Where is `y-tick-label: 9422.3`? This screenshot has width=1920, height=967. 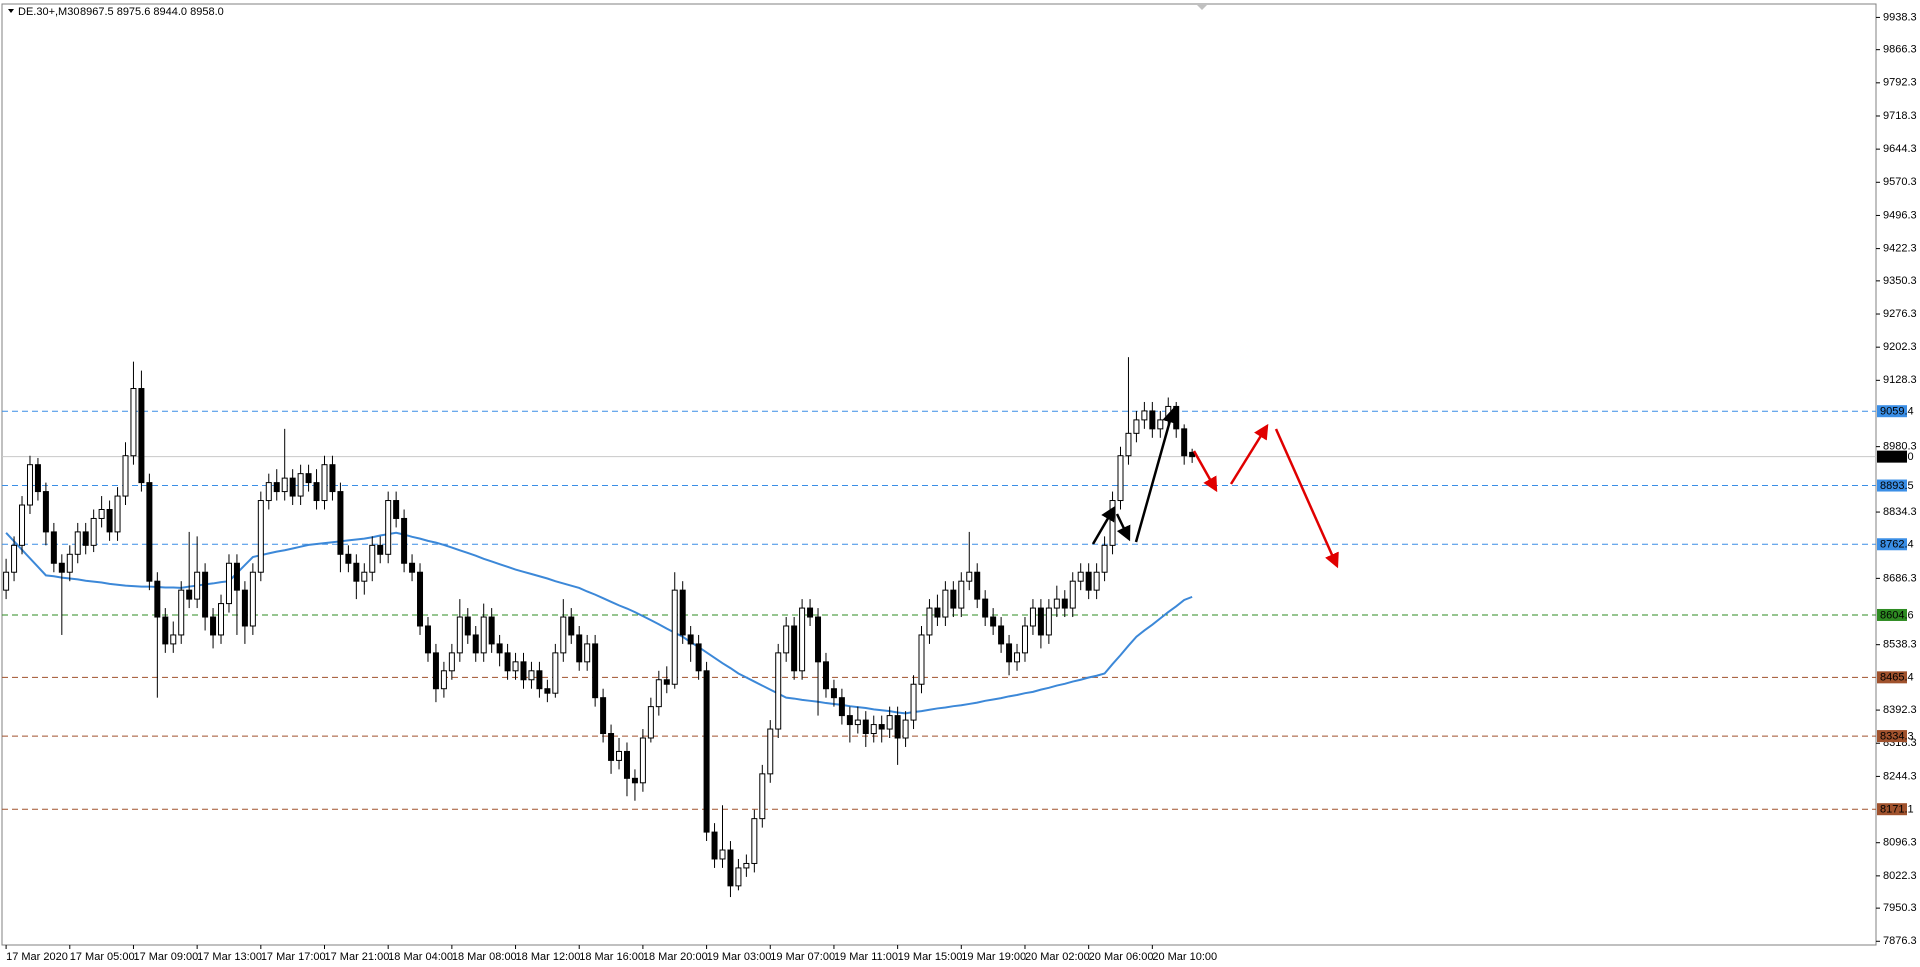 y-tick-label: 9422.3 is located at coordinates (1900, 249).